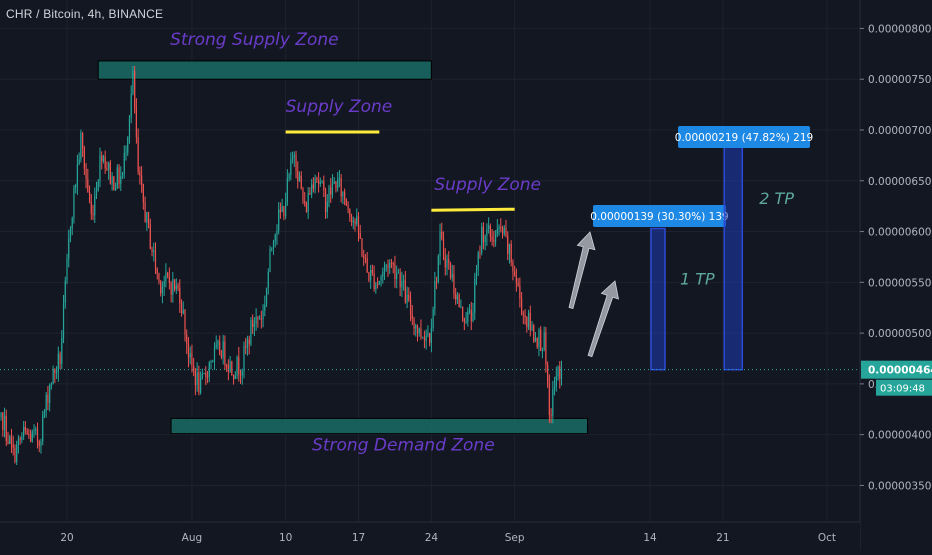 This screenshot has height=555, width=932. I want to click on time-axis, so click(430, 536).